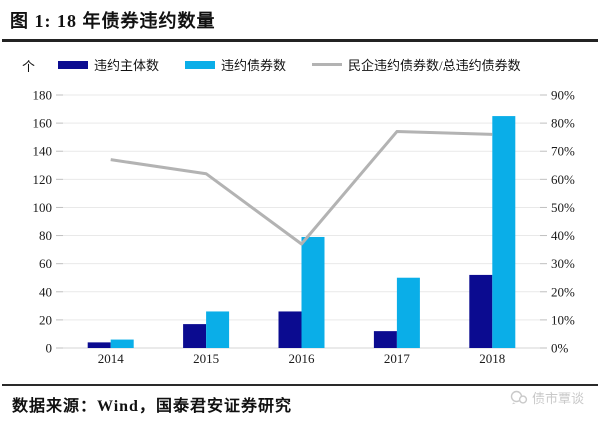  What do you see at coordinates (43, 179) in the screenshot?
I see `left-axis-tick-label: 120` at bounding box center [43, 179].